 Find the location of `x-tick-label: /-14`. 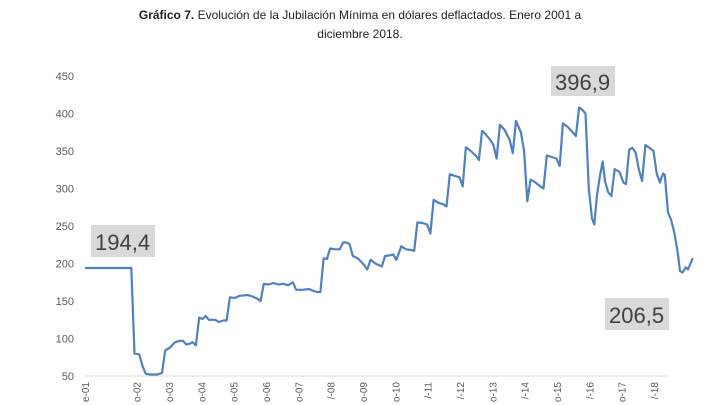

x-tick-label: /-14 is located at coordinates (526, 391).